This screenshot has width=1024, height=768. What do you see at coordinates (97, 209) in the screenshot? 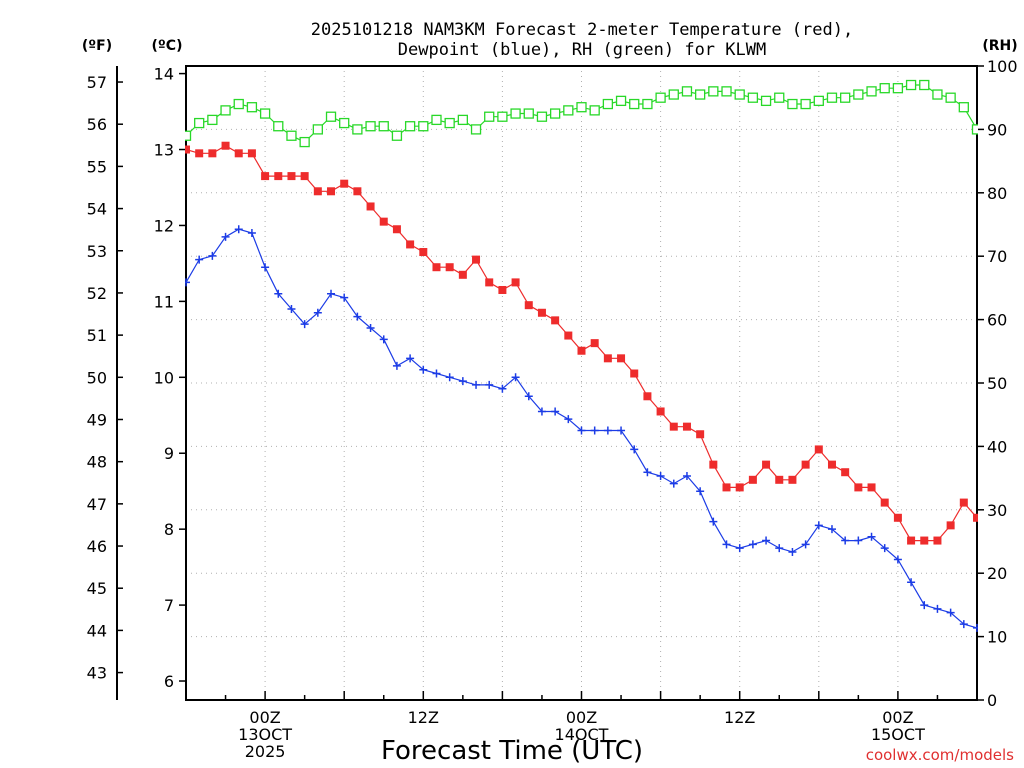
I see `fahrenheit-tick-label: 54` at bounding box center [97, 209].